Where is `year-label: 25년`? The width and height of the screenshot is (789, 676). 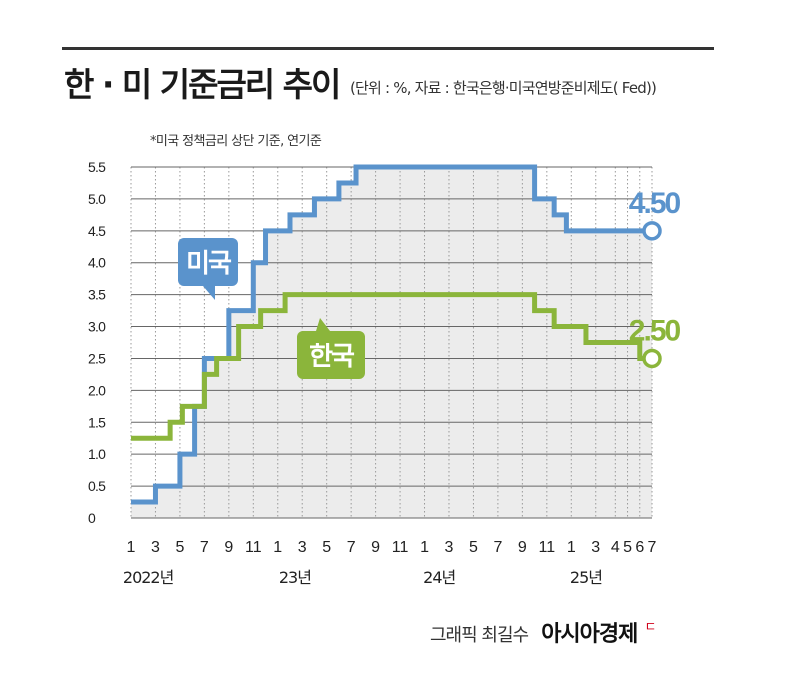 year-label: 25년 is located at coordinates (586, 577).